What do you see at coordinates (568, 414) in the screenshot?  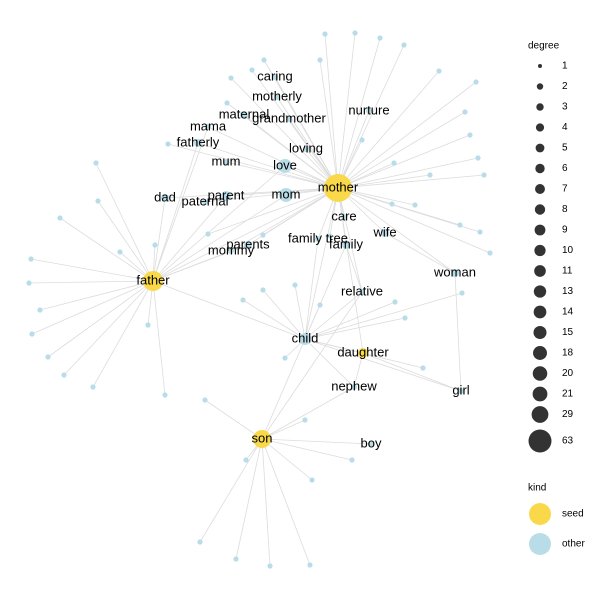 I see `legend-label: 29` at bounding box center [568, 414].